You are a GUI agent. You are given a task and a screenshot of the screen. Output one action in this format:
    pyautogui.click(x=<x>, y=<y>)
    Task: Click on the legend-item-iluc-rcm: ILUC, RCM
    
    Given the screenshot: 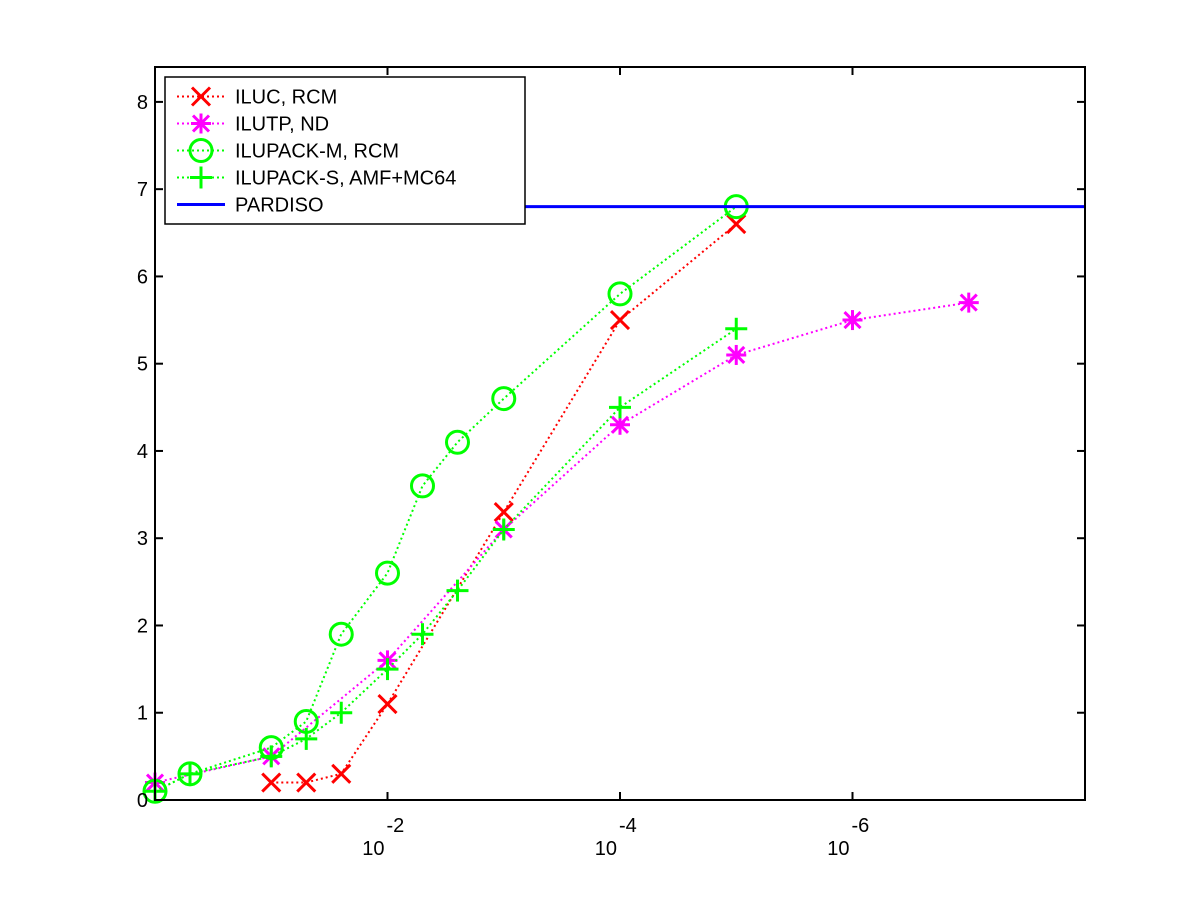 What is the action you would take?
    pyautogui.click(x=257, y=97)
    